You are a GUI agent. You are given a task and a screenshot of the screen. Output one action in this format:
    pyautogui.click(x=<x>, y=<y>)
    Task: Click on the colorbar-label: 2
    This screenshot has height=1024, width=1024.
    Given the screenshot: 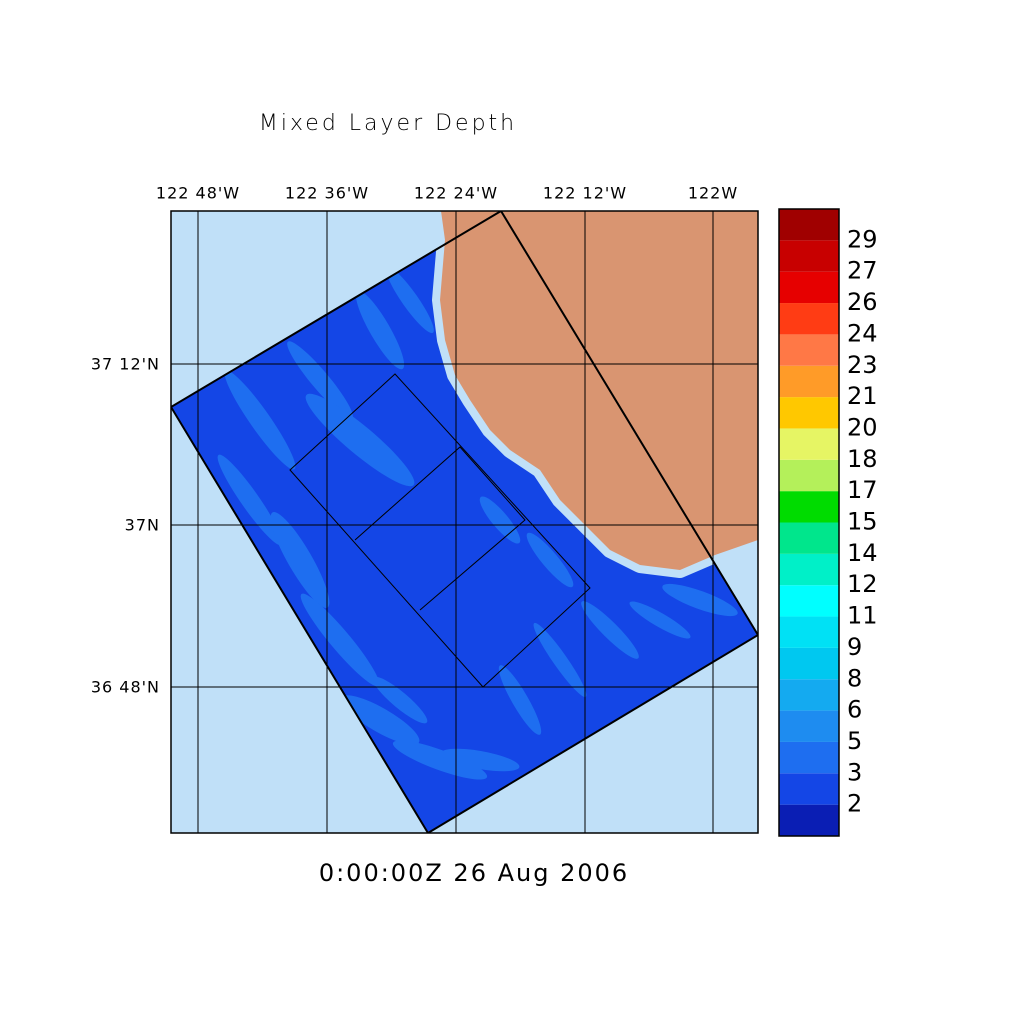 What is the action you would take?
    pyautogui.click(x=854, y=804)
    